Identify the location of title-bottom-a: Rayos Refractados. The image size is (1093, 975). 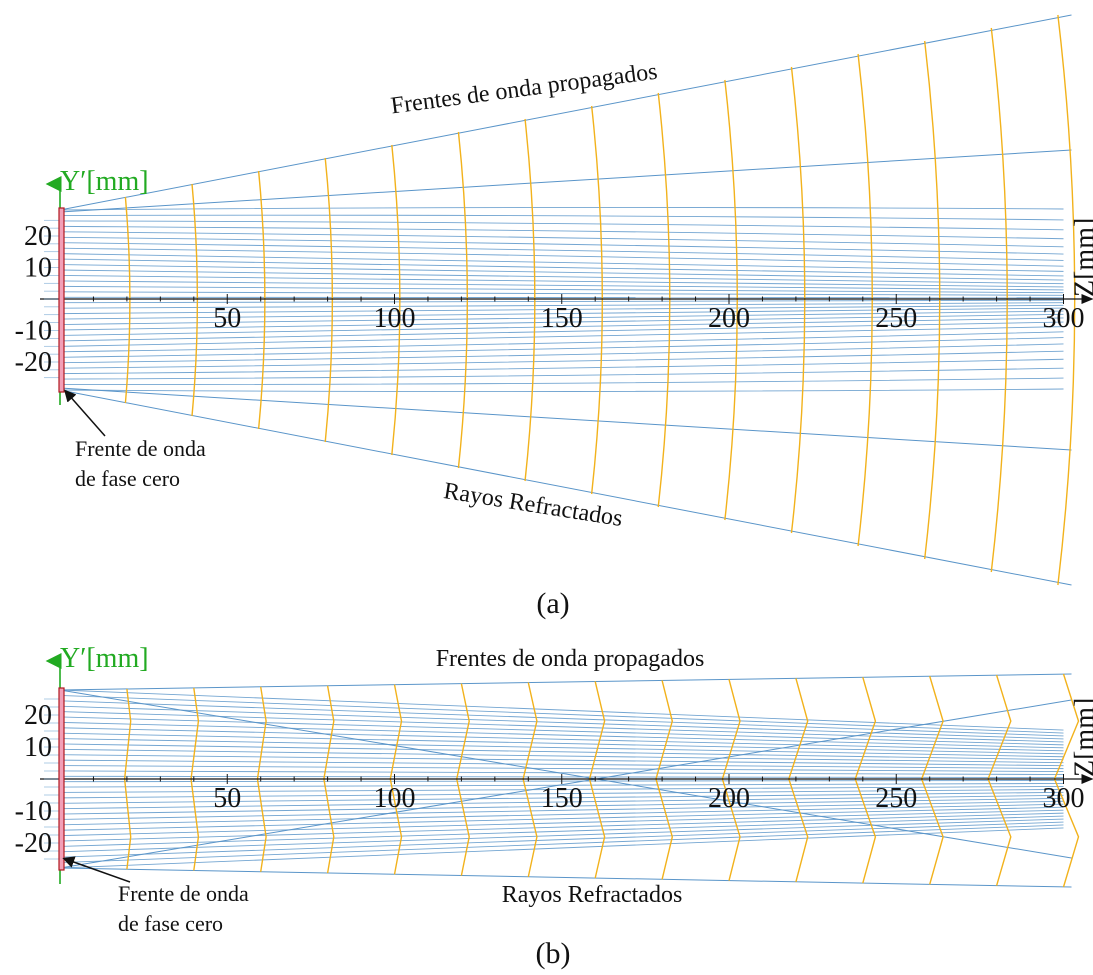
(533, 505).